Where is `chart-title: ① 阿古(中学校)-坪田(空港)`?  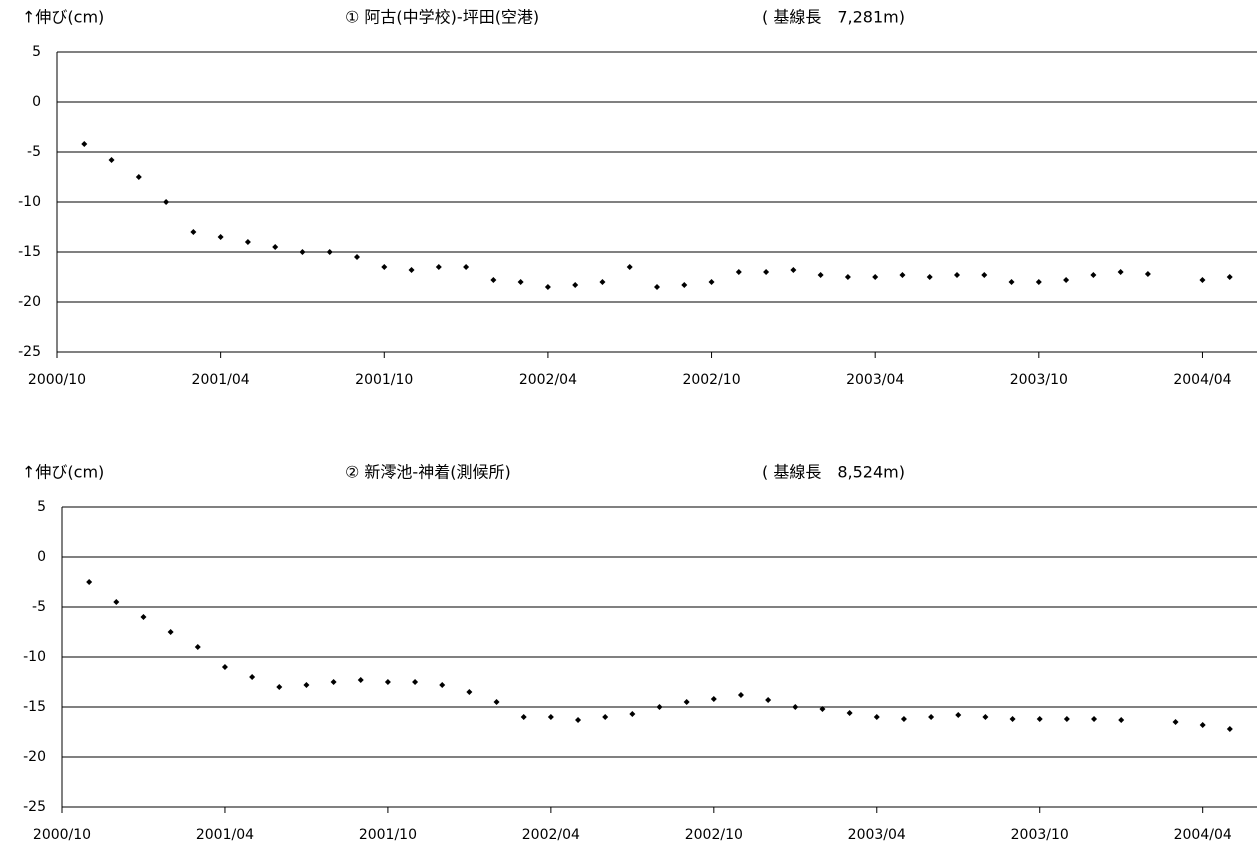 chart-title: ① 阿古(中学校)-坪田(空港) is located at coordinates (442, 17).